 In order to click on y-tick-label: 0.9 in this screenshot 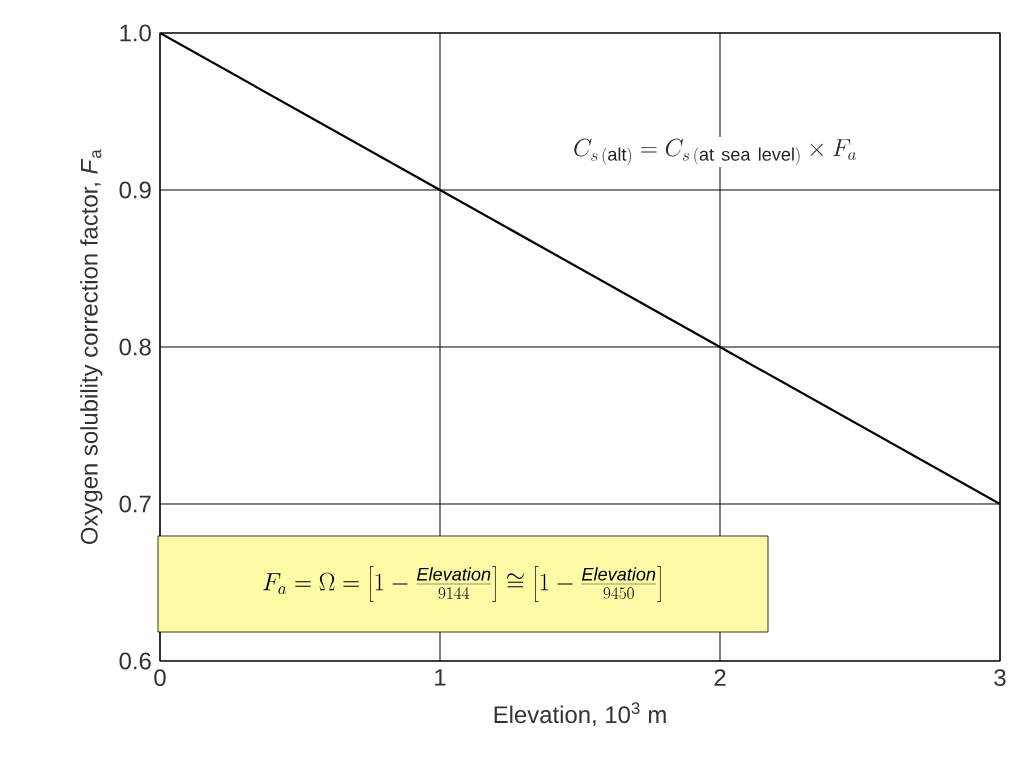, I will do `click(135, 190)`.